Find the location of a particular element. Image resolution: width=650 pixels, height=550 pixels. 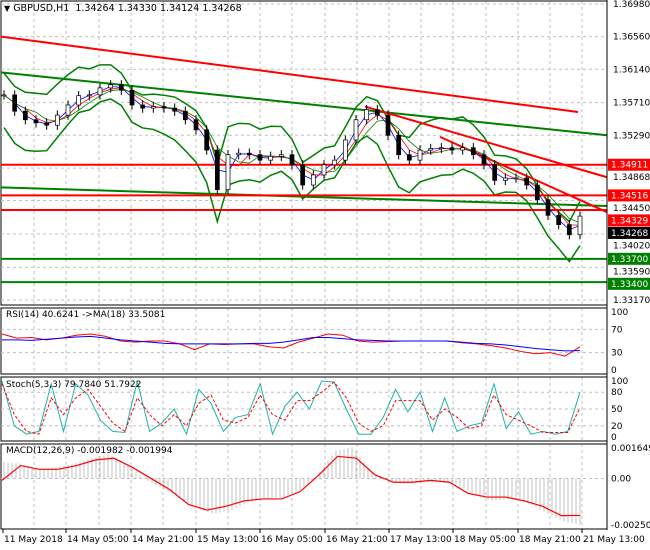

price-label: 1.34329 is located at coordinates (629, 221).